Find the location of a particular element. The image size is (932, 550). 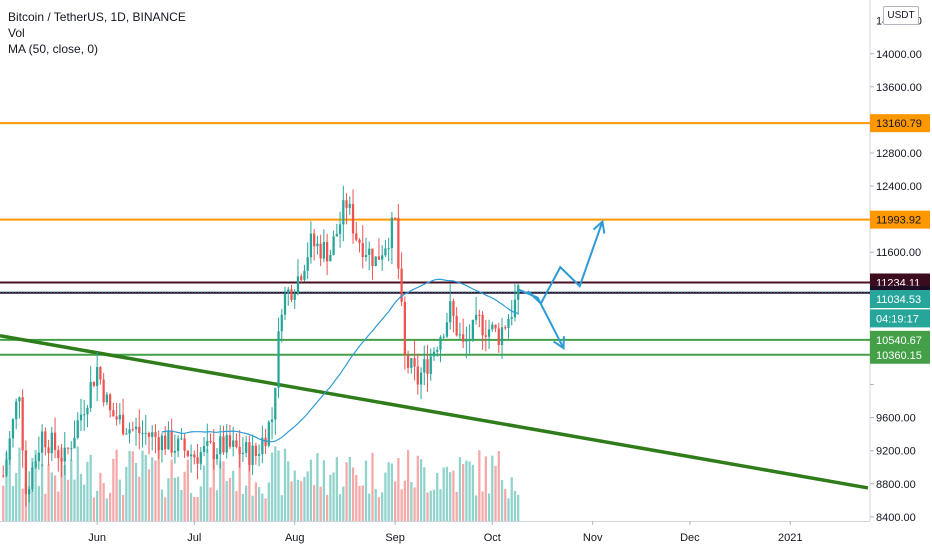

legend-volume: Vol is located at coordinates (16, 33).